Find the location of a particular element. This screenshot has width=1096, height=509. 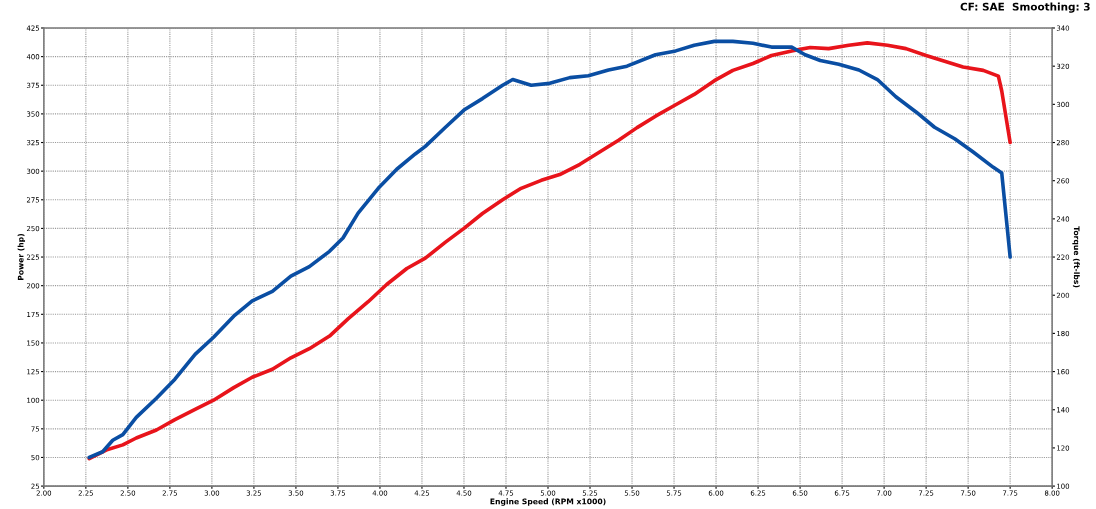

text: CF: SAE Smoothing: 3 is located at coordinates (1025, 7).